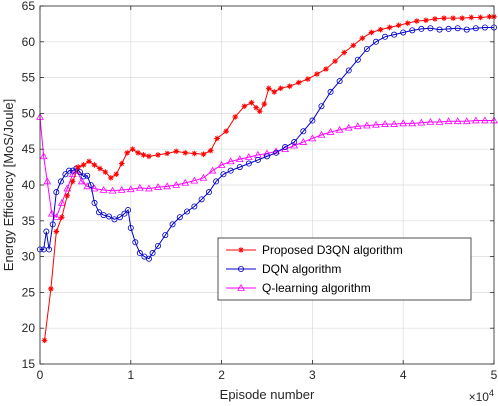 The image size is (498, 406). Describe the element at coordinates (29, 221) in the screenshot. I see `y-tick-label: 35` at that location.